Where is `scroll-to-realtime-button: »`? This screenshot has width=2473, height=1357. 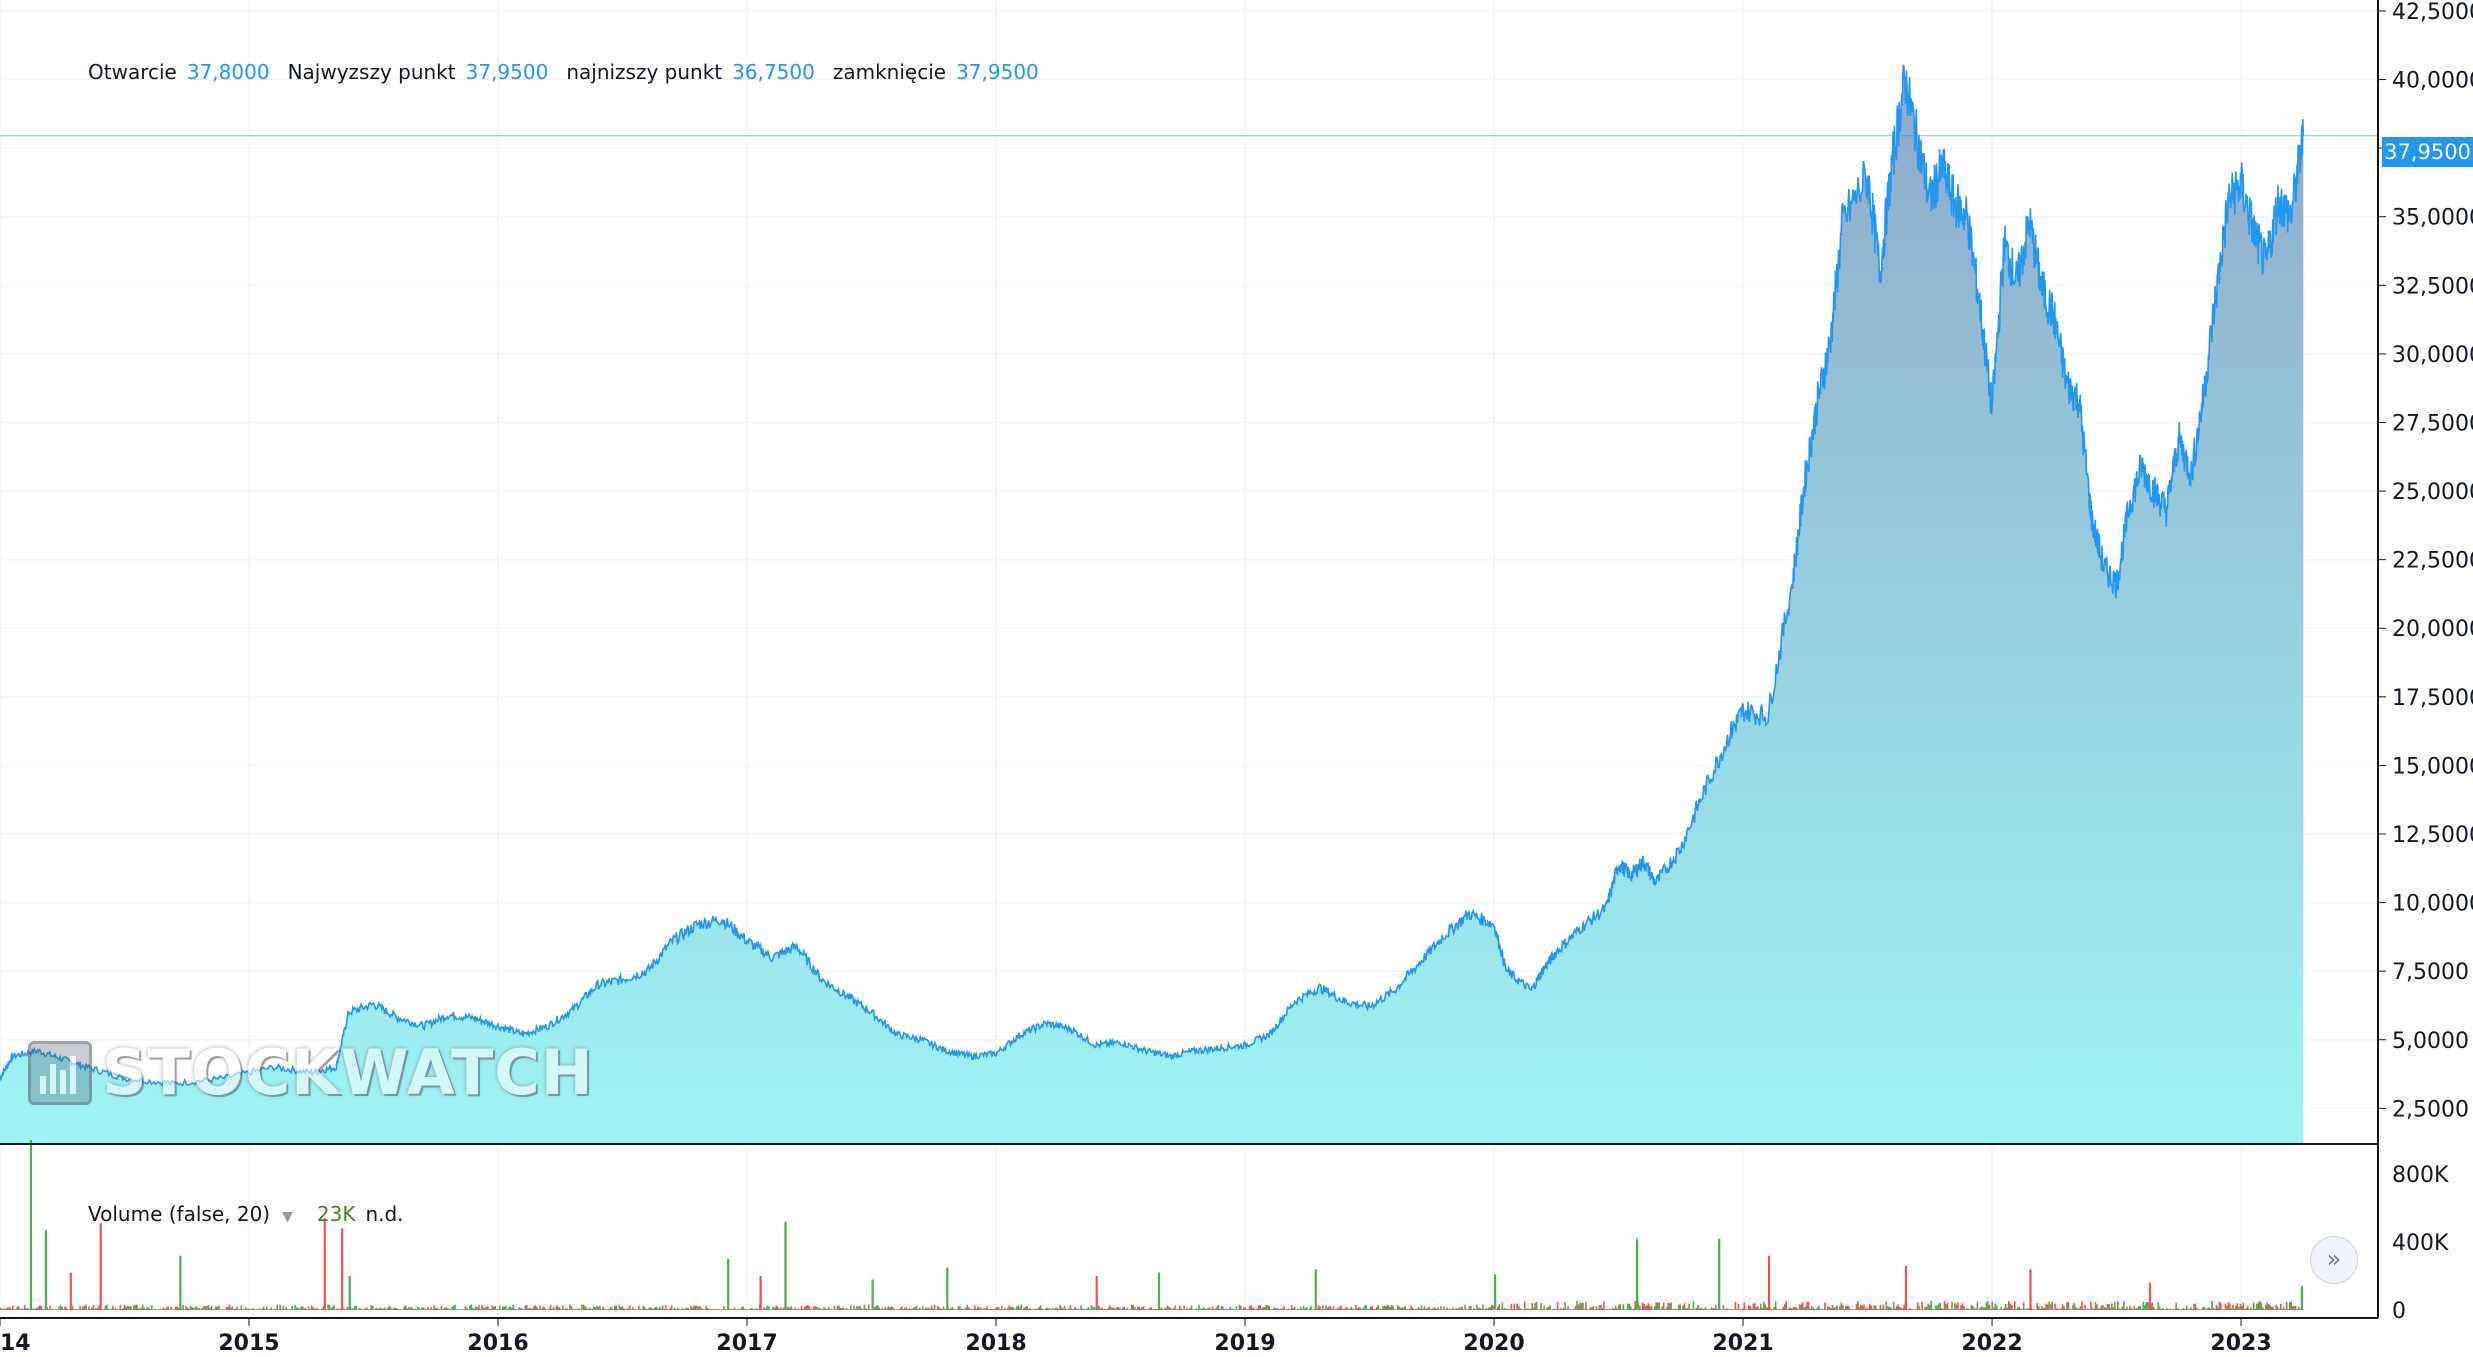
scroll-to-realtime-button: » is located at coordinates (2334, 1260).